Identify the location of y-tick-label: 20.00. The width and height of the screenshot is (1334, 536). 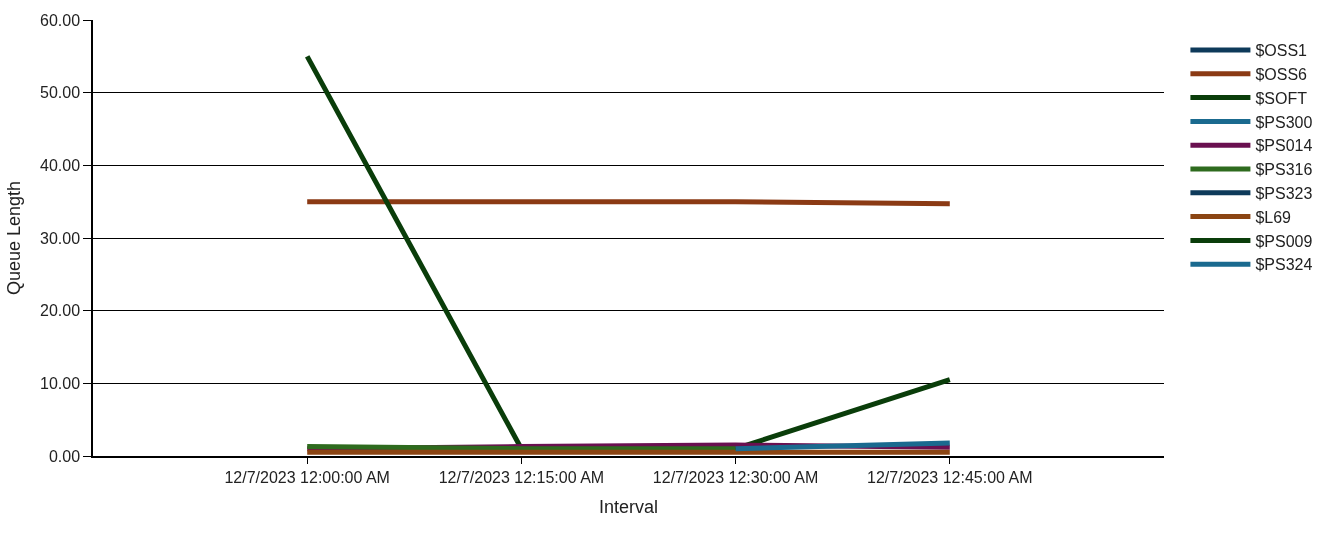
(60, 311).